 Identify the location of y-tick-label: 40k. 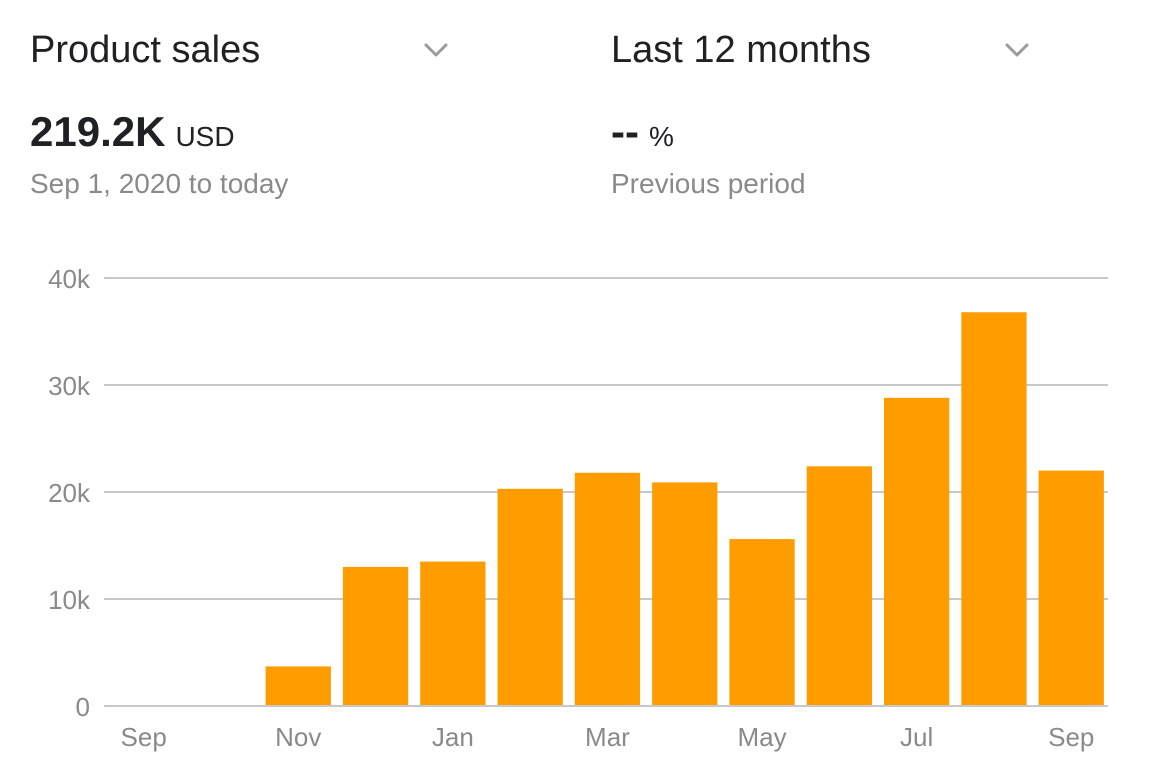
(69, 279).